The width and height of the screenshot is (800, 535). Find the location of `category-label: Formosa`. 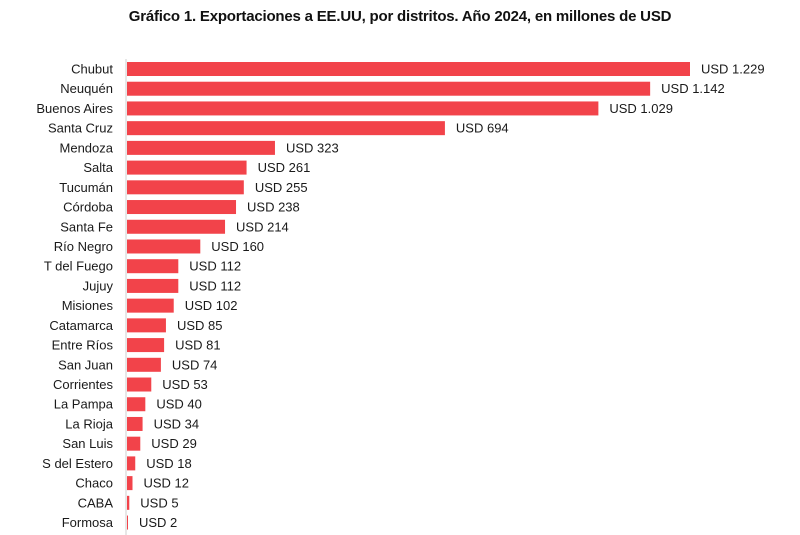

category-label: Formosa is located at coordinates (88, 522).